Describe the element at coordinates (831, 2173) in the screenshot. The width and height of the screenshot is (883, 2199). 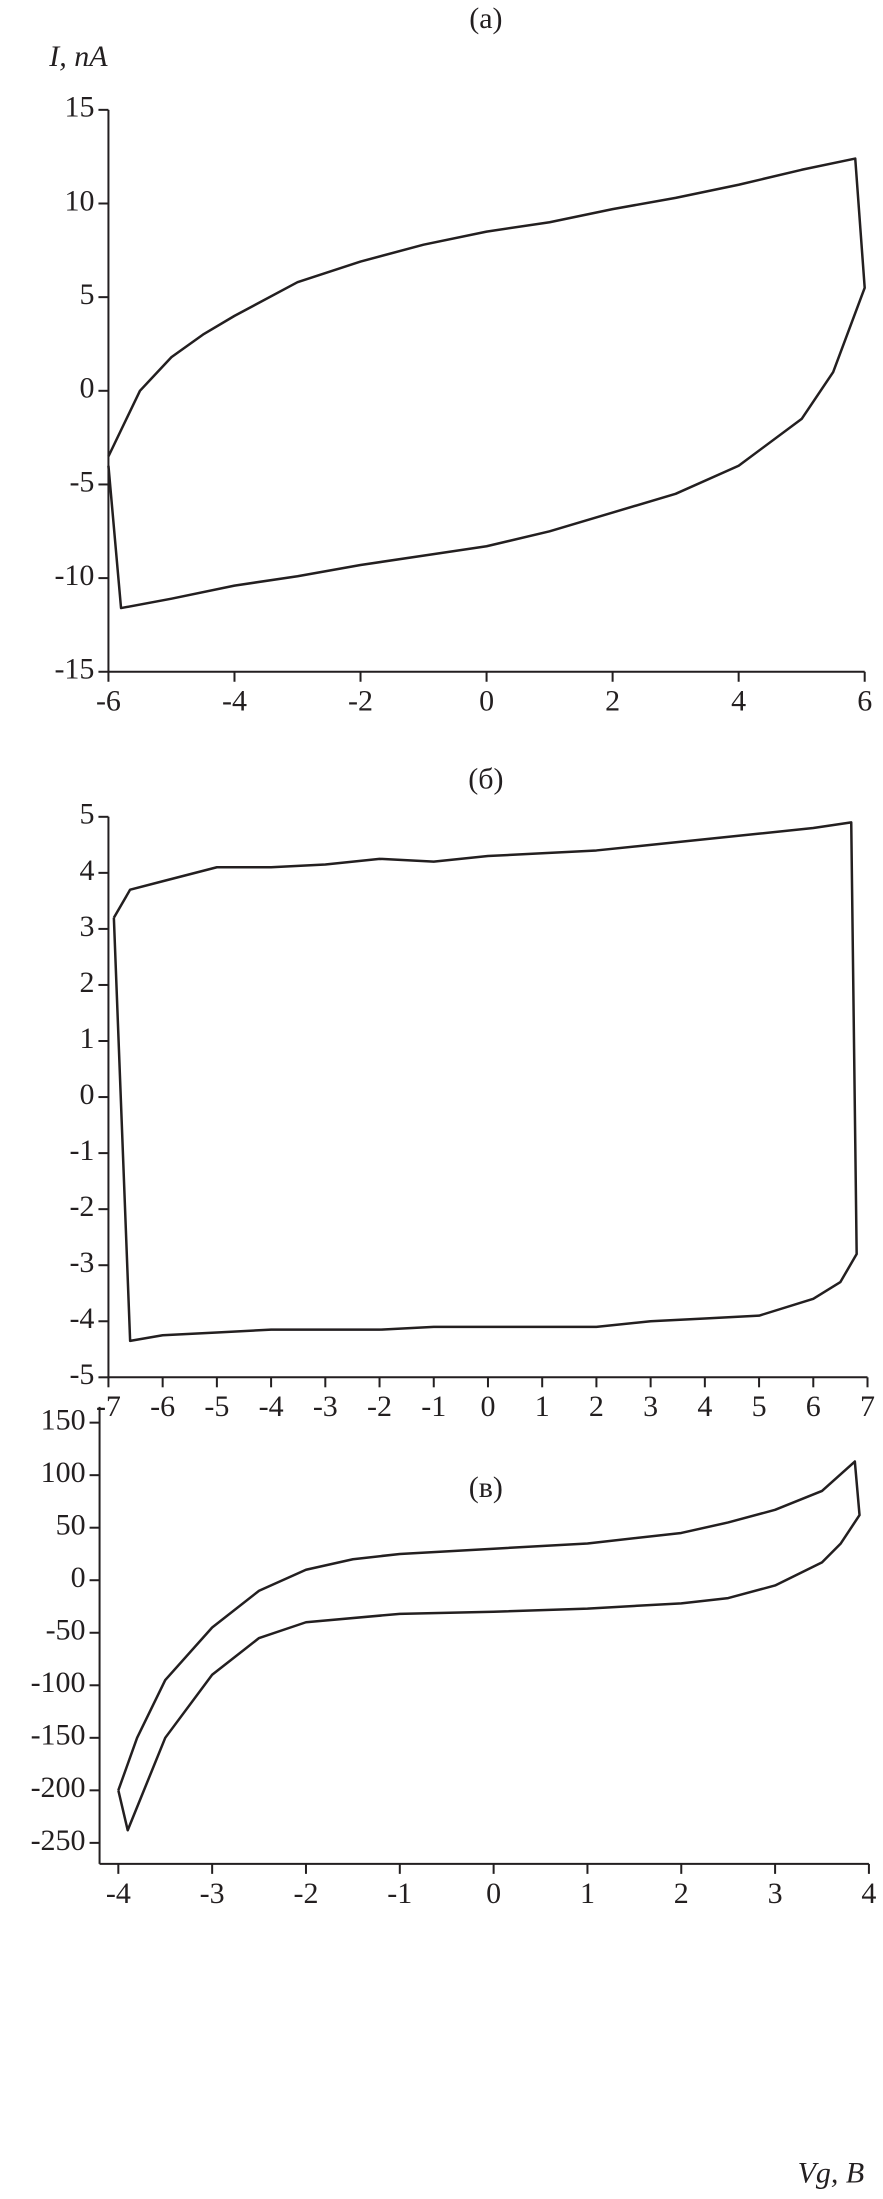
I see `x-axis-label: Vg, В` at that location.